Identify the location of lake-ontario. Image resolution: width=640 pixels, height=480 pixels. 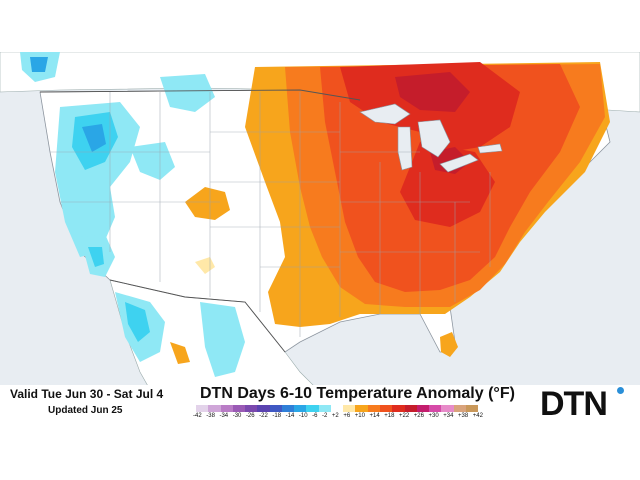
(490, 148).